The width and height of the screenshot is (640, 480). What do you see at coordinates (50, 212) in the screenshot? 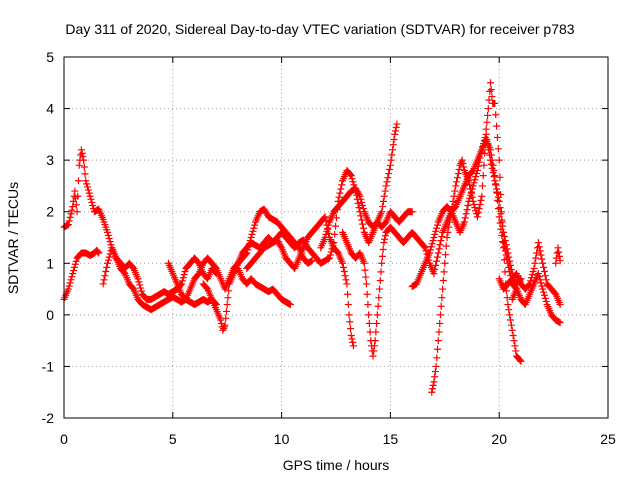
I see `y-tick-label: 2` at bounding box center [50, 212].